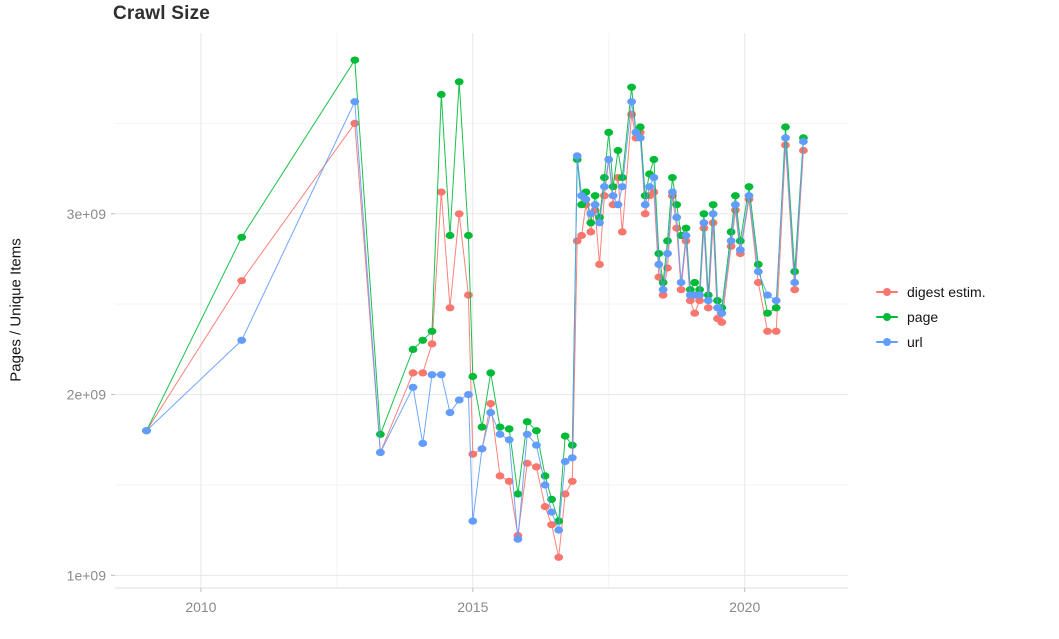 This screenshot has width=1059, height=639. What do you see at coordinates (162, 13) in the screenshot?
I see `chart-title: Crawl Size` at bounding box center [162, 13].